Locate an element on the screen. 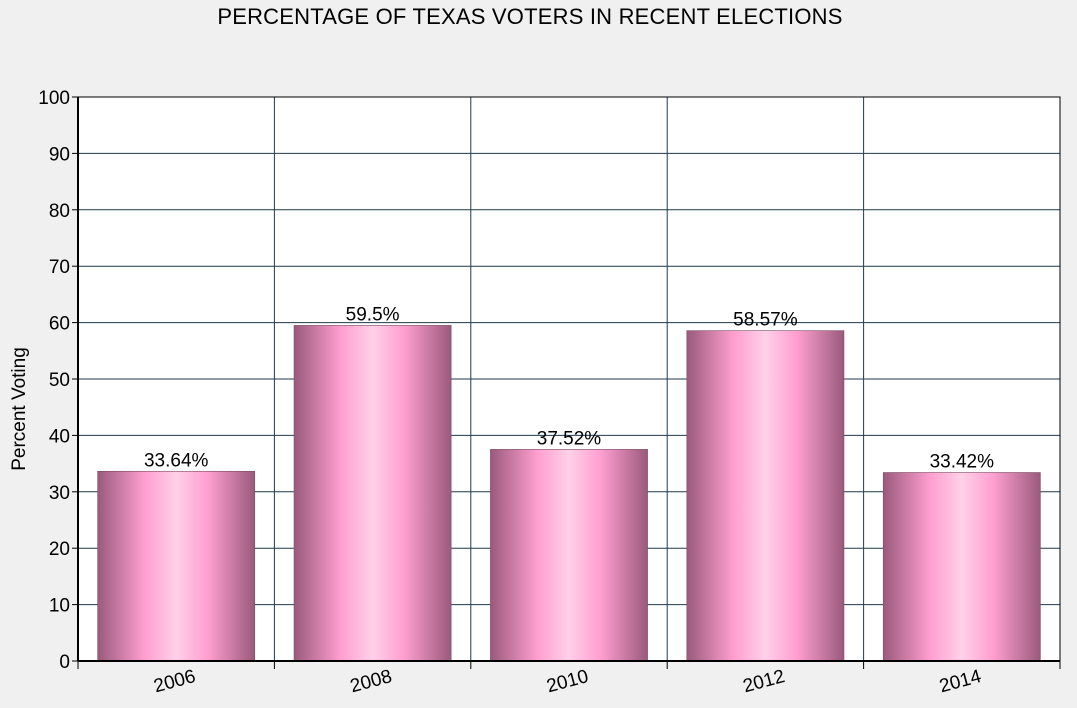  y-tick-label: 30 is located at coordinates (59, 493).